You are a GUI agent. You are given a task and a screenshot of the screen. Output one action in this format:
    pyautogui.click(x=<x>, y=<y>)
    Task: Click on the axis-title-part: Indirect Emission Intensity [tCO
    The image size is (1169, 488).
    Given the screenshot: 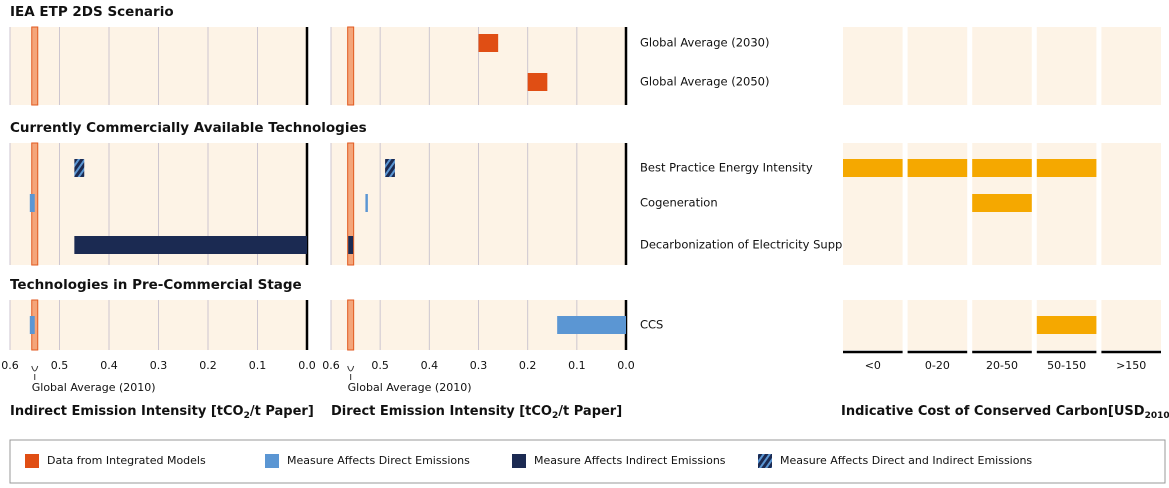 What is the action you would take?
    pyautogui.click(x=127, y=411)
    